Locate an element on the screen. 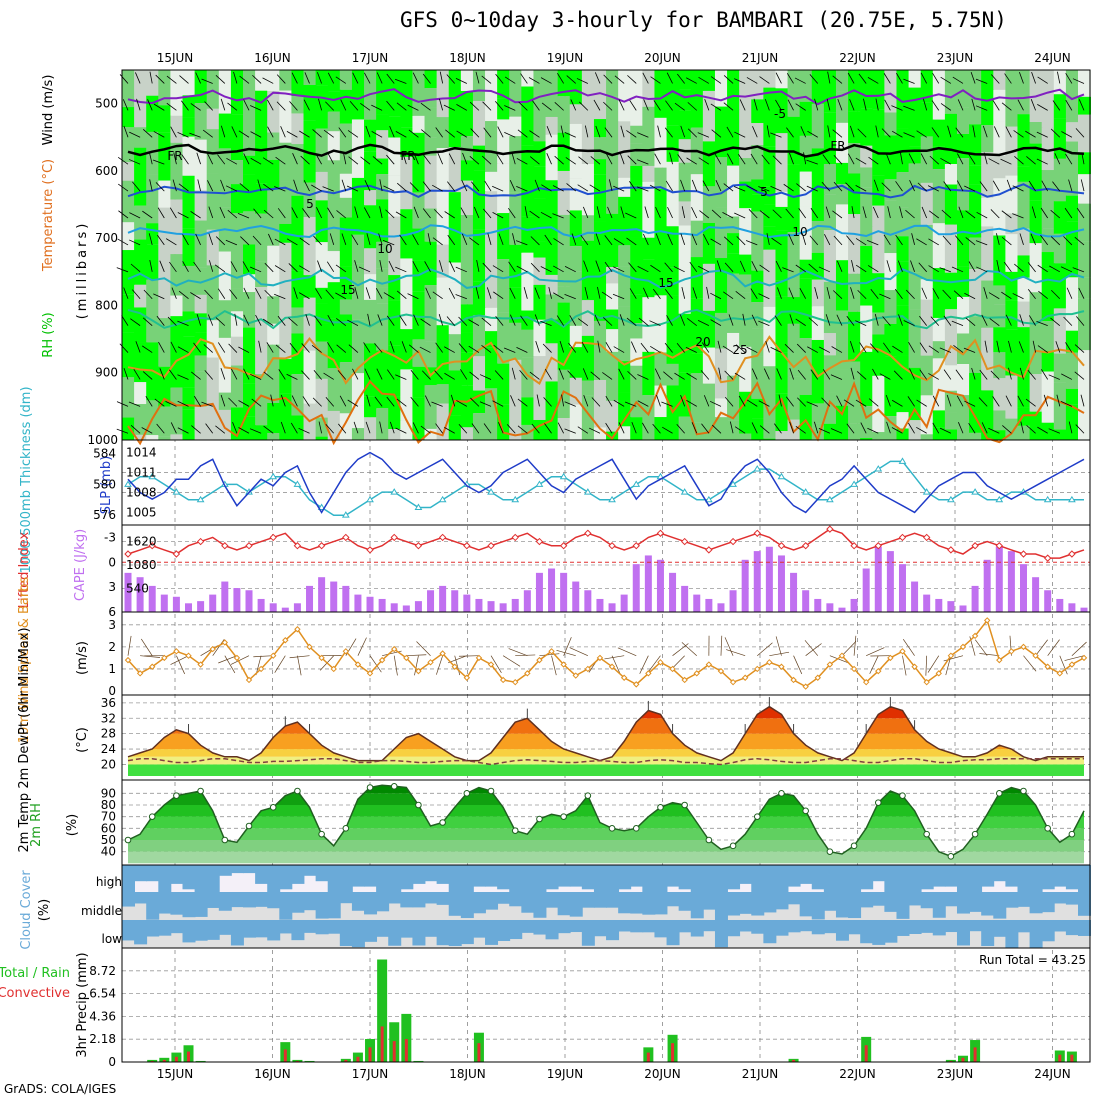 The height and width of the screenshot is (1100, 1100). ylabel-cape: CAPE (J/kg) is located at coordinates (80, 565).